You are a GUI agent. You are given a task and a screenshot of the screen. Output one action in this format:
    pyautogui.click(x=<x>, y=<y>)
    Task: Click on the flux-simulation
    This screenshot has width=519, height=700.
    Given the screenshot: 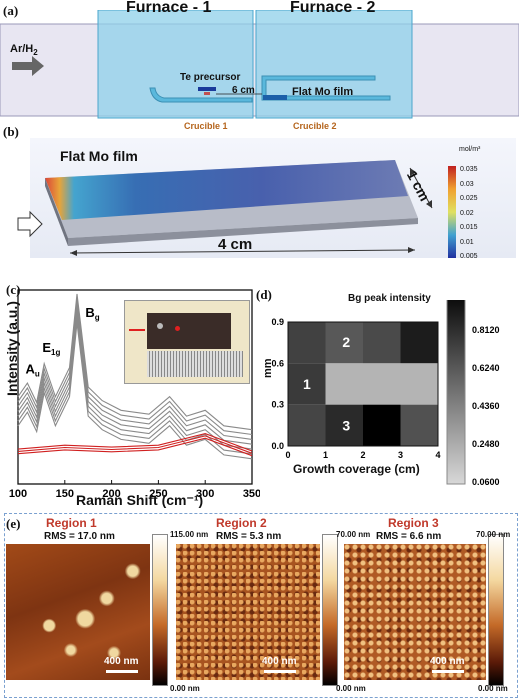 What is the action you would take?
    pyautogui.click(x=236, y=209)
    